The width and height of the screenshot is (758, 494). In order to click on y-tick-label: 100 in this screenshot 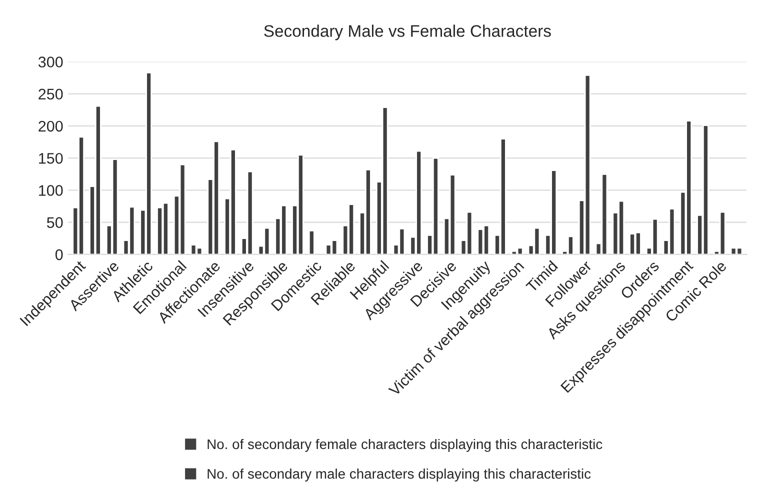, I will do `click(51, 190)`.